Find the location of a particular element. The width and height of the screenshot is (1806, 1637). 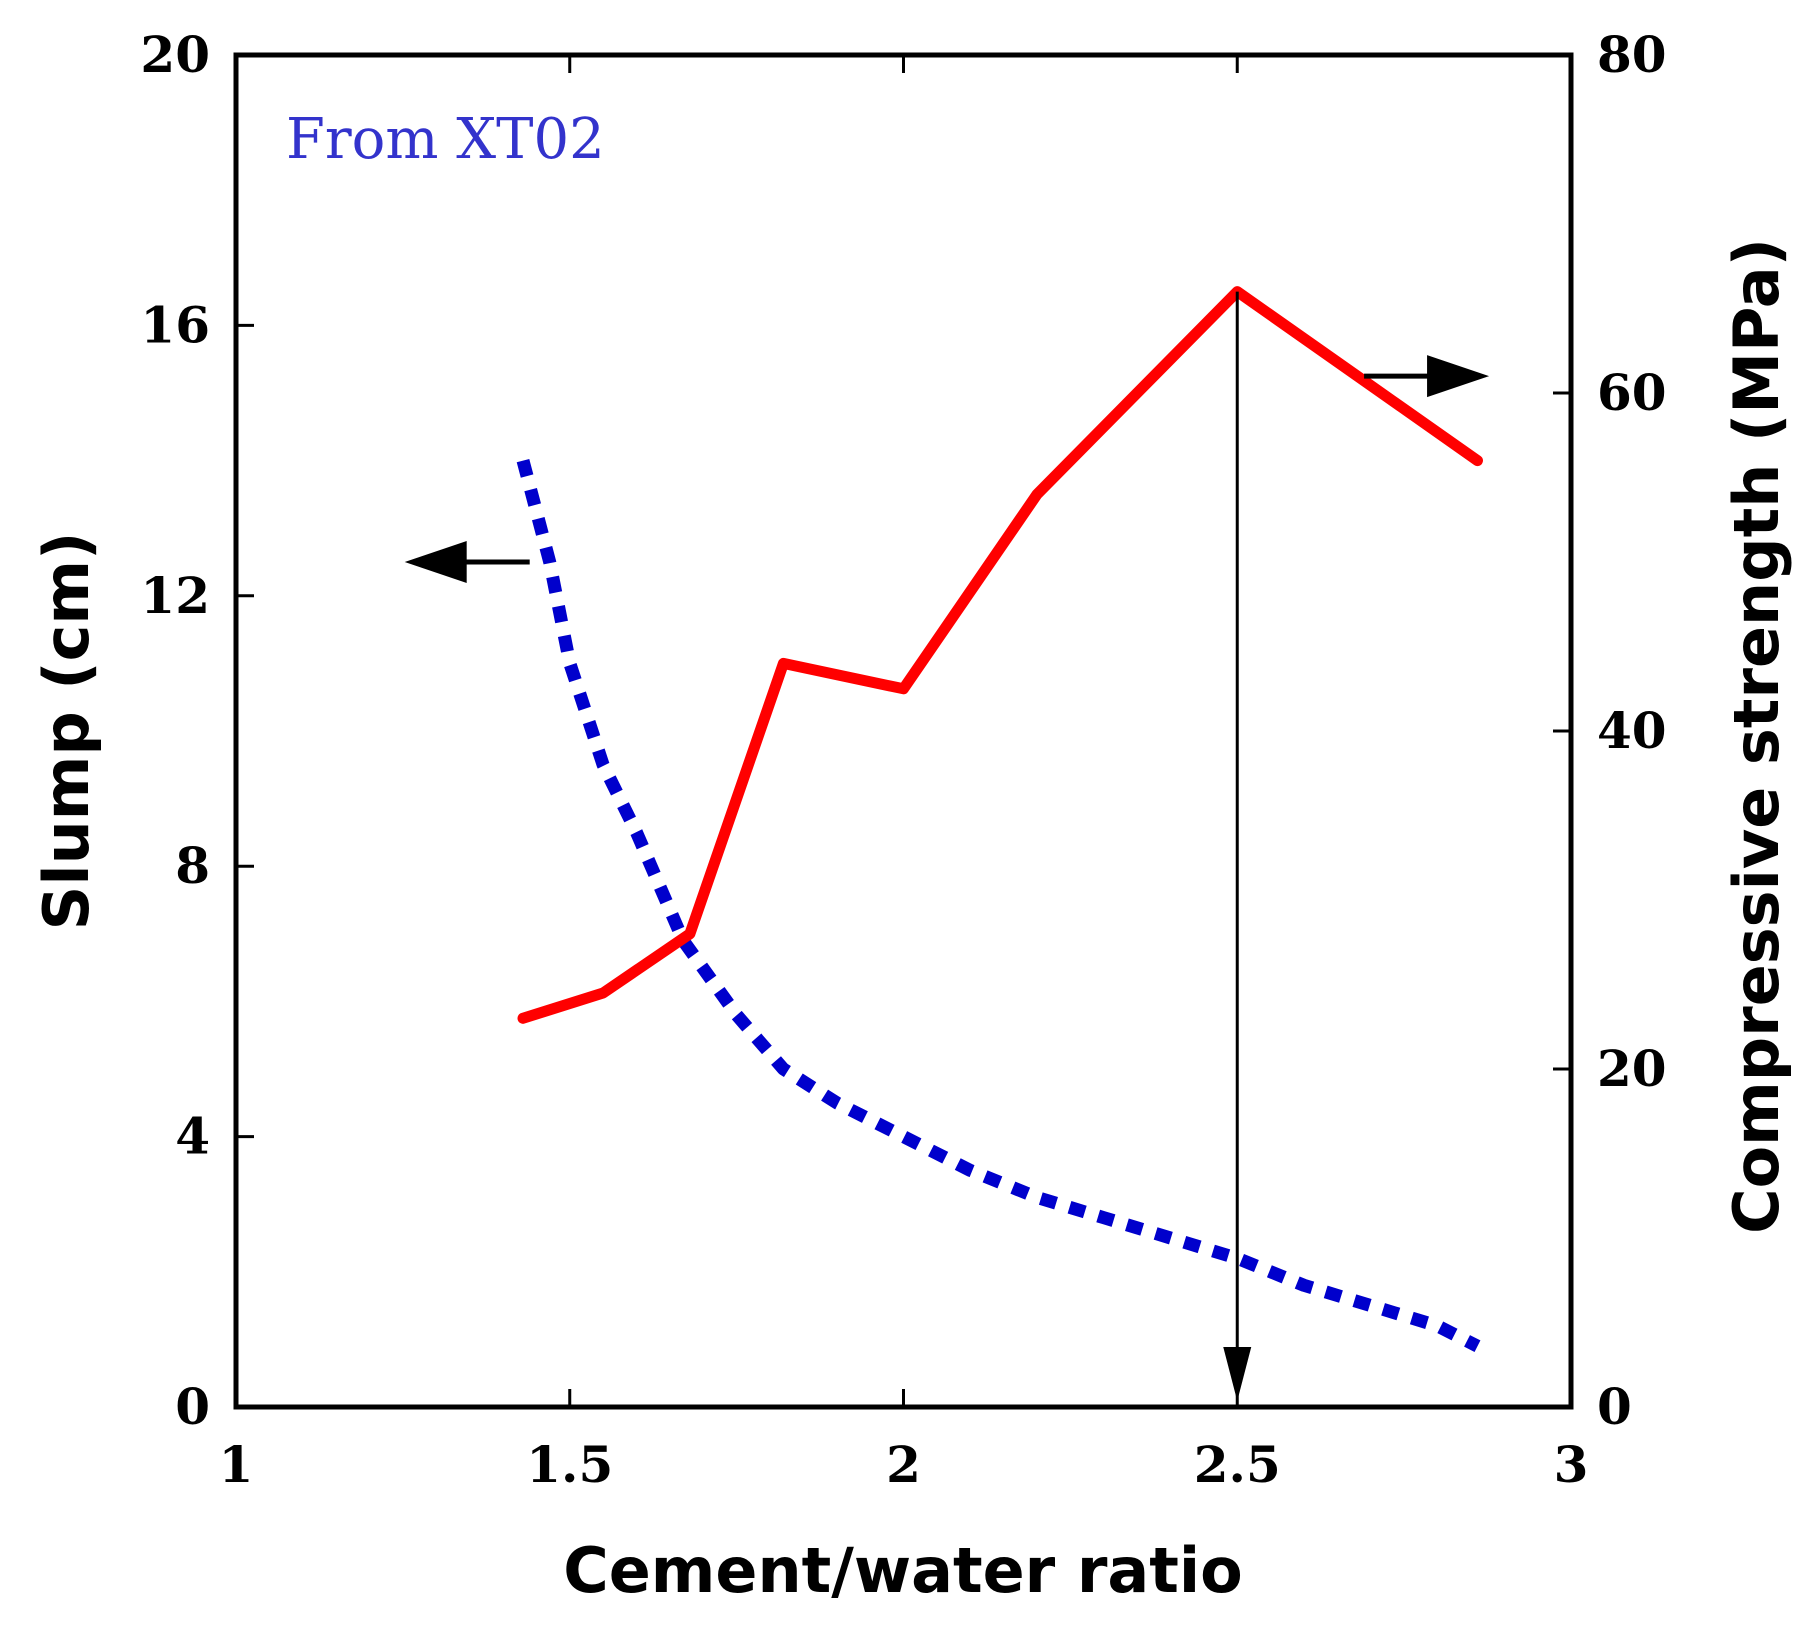

arrow-left-icon is located at coordinates (435, 562).